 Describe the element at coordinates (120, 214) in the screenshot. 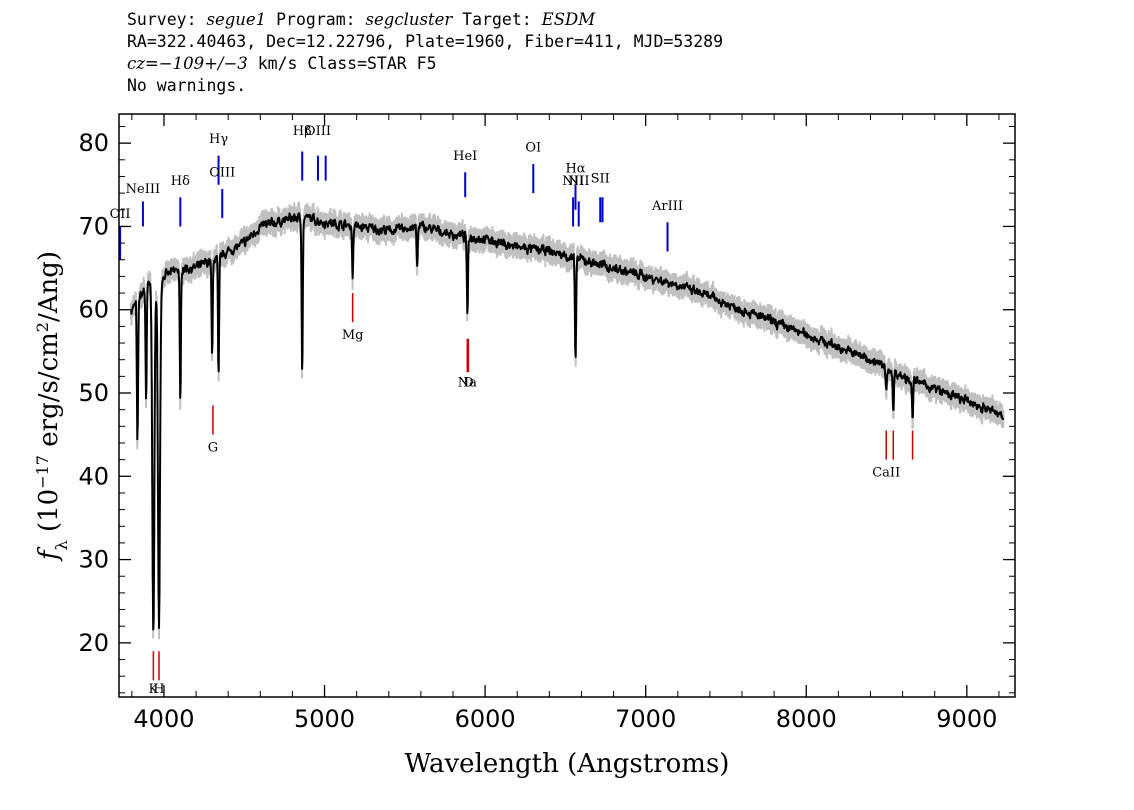

I see `emission-line-label: OII` at that location.